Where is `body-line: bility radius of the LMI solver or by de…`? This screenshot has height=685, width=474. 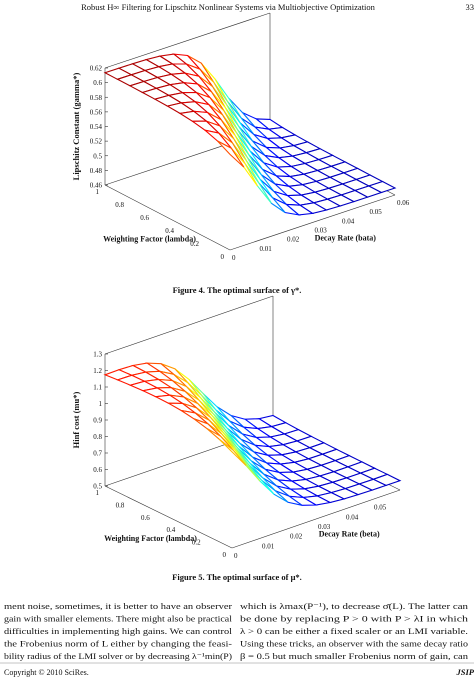 body-line: bility radius of the LMI solver or by de… is located at coordinates (118, 656).